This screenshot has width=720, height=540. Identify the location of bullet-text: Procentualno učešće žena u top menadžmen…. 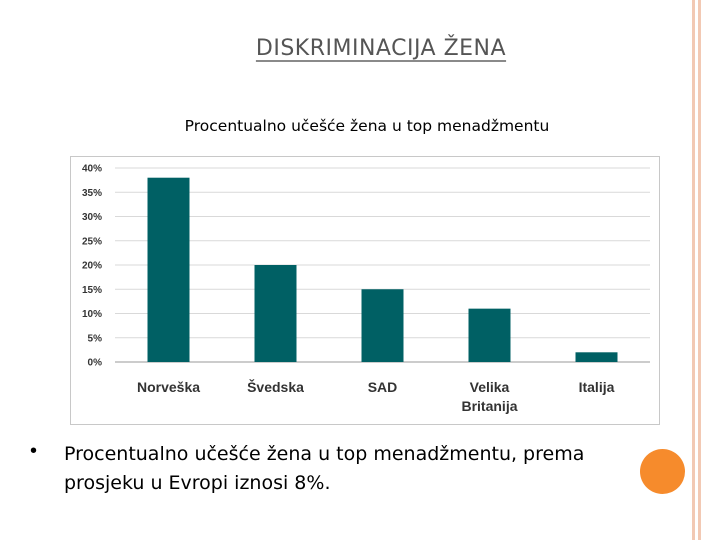
(324, 468).